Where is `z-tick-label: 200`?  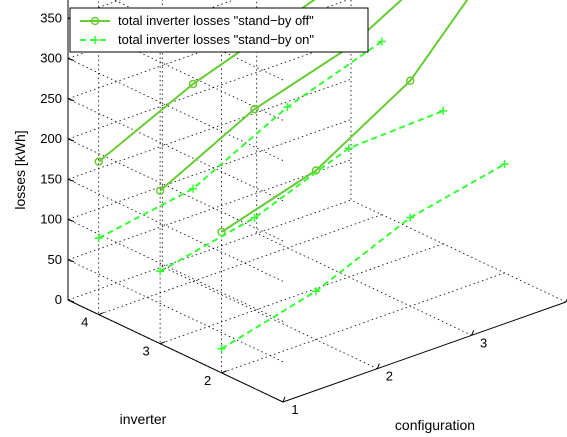 z-tick-label: 200 is located at coordinates (51, 138).